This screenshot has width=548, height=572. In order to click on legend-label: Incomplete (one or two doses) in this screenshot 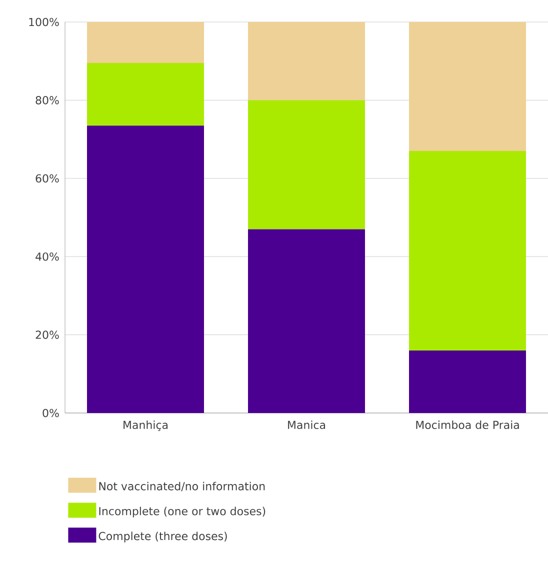, I will do `click(182, 512)`.